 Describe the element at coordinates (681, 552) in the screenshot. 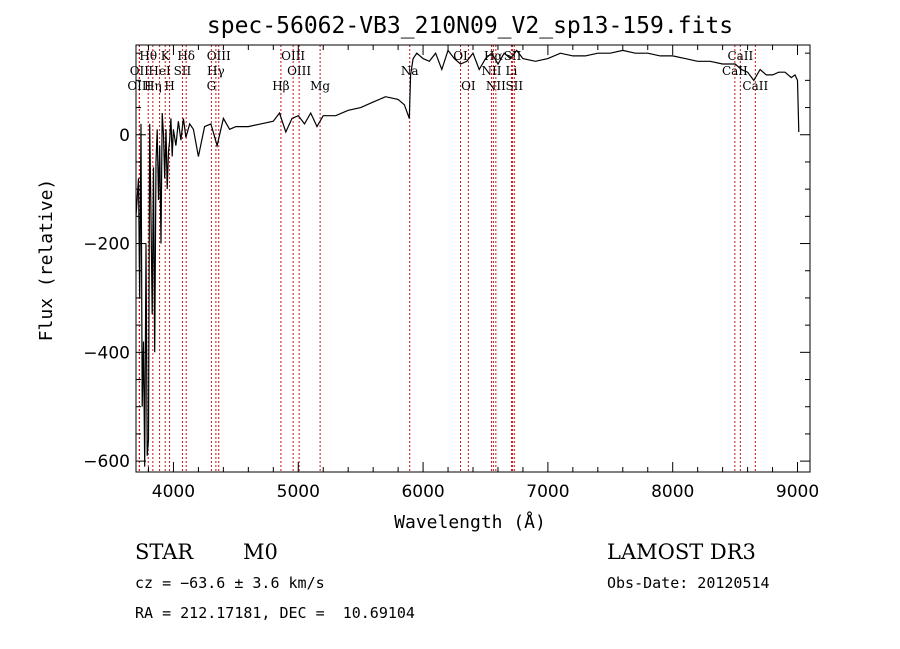

I see `survey-name: LAMOST DR3` at that location.